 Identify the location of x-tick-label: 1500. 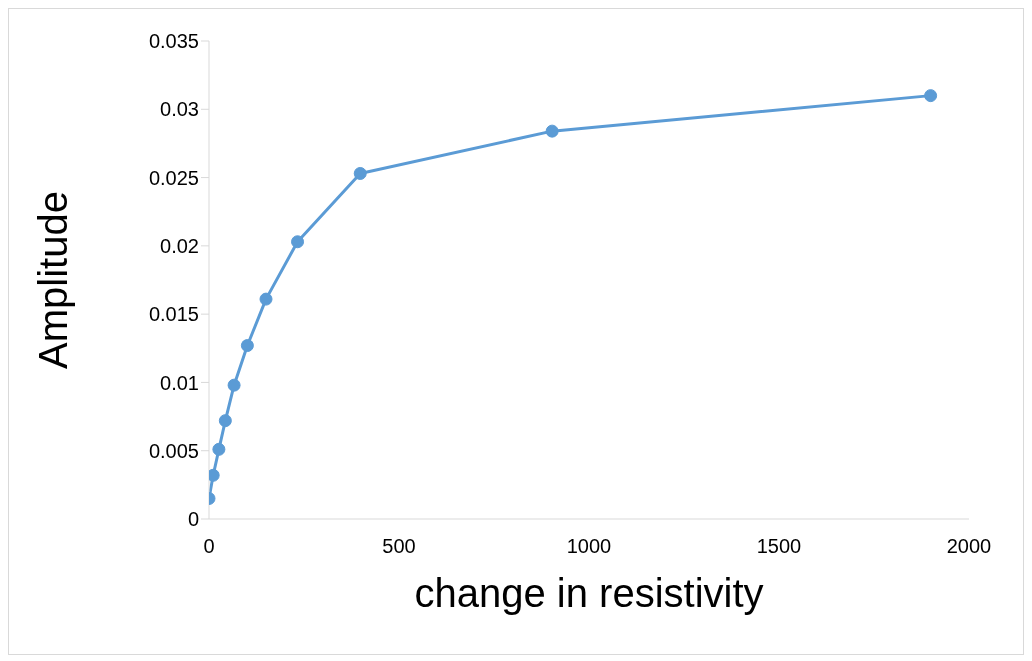
(779, 546).